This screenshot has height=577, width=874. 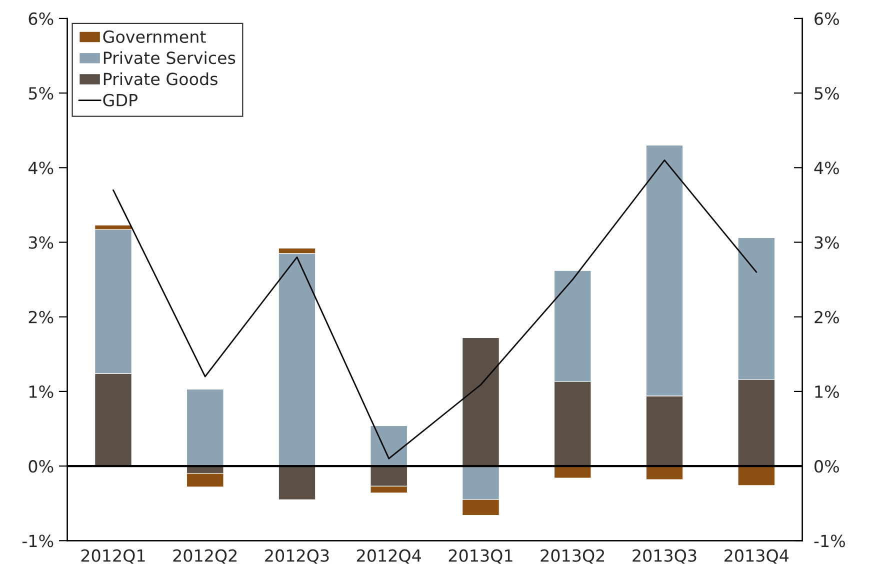 I want to click on y-tick-label: 6%, so click(x=41, y=19).